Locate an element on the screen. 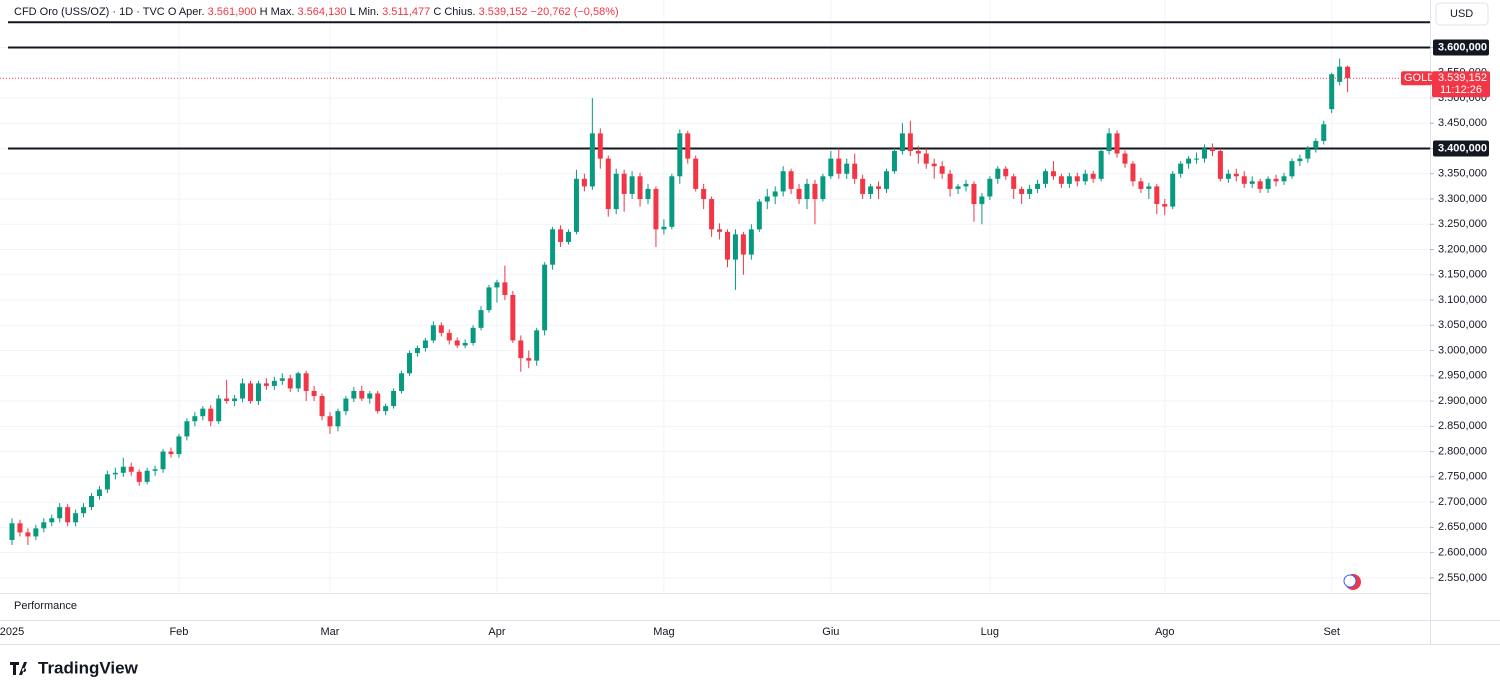 This screenshot has height=693, width=1500. field-value: 3.561,900 is located at coordinates (232, 12).